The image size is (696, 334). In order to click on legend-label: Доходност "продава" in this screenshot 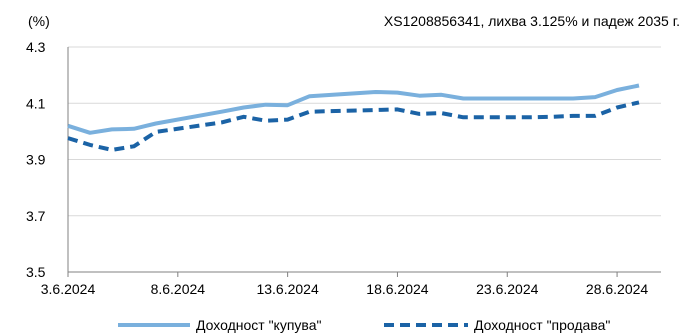, I will do `click(542, 325)`.